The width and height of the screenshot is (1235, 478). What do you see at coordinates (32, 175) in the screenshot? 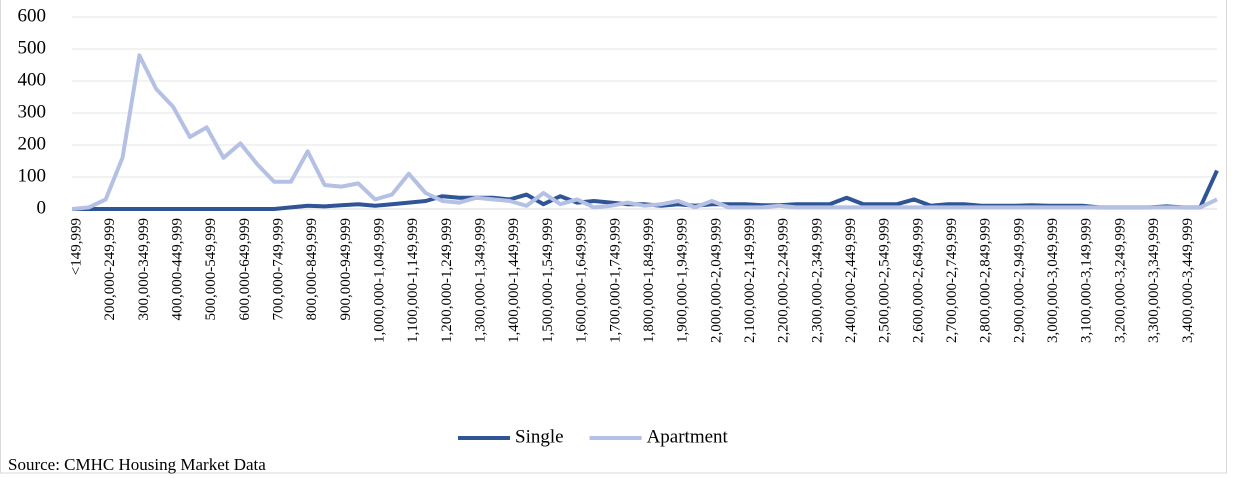
I see `y-tick-label: 100` at bounding box center [32, 175].